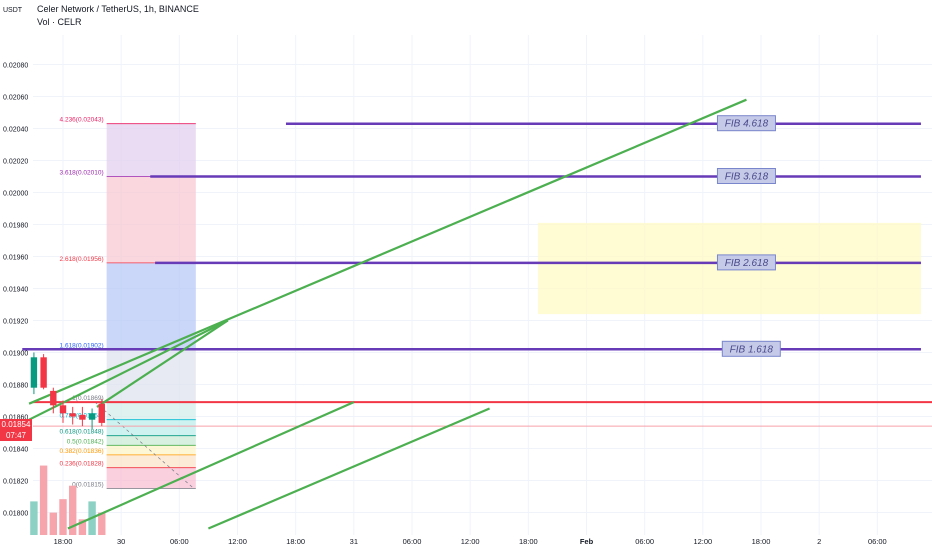 Image resolution: width=932 pixels, height=555 pixels. I want to click on fib-extension-label: FIB 4.618, so click(747, 124).